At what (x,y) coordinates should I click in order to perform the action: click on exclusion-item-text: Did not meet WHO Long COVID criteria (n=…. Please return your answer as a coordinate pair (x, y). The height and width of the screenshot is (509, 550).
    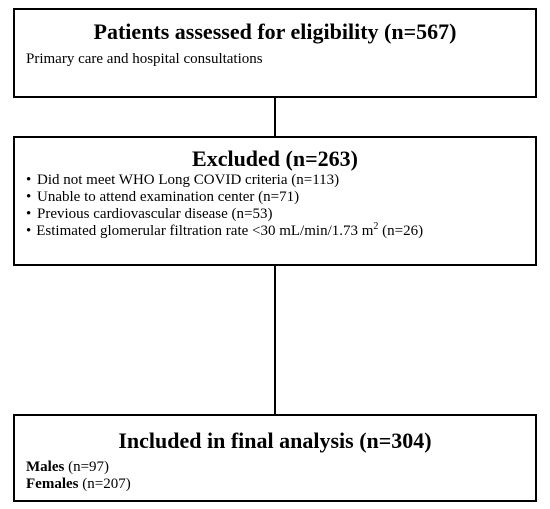
    Looking at the image, I should click on (188, 180).